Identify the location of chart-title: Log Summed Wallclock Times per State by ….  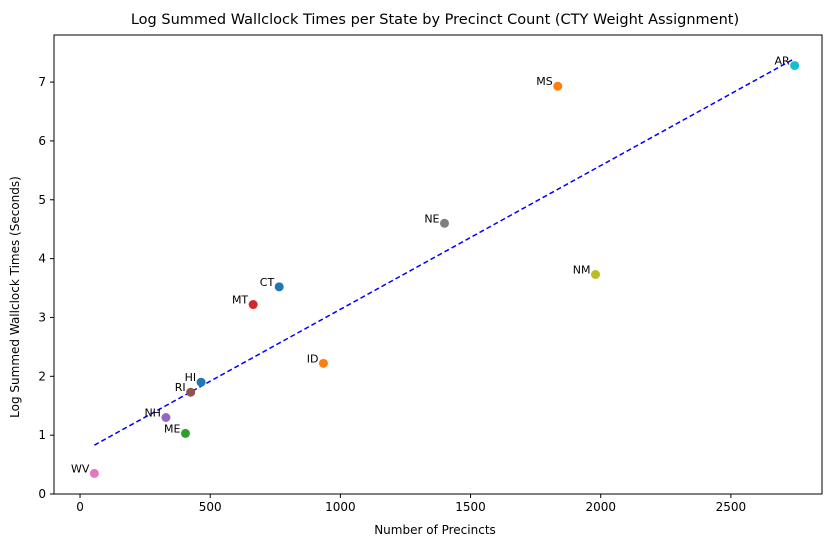
(435, 20).